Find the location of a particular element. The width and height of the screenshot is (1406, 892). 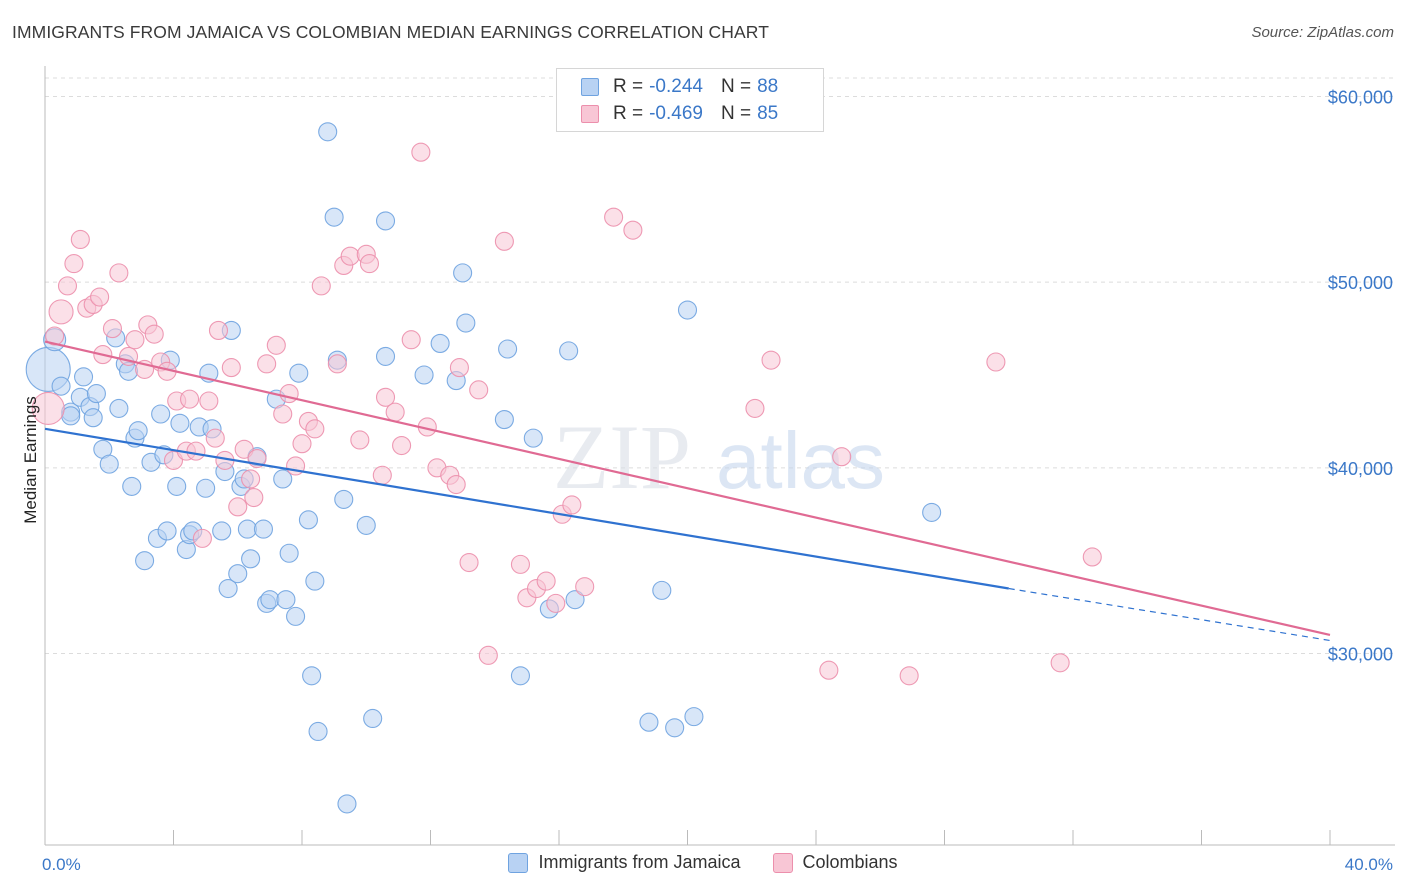

x-tick-labels: 0.0% 40.0% is located at coordinates (717, 864).